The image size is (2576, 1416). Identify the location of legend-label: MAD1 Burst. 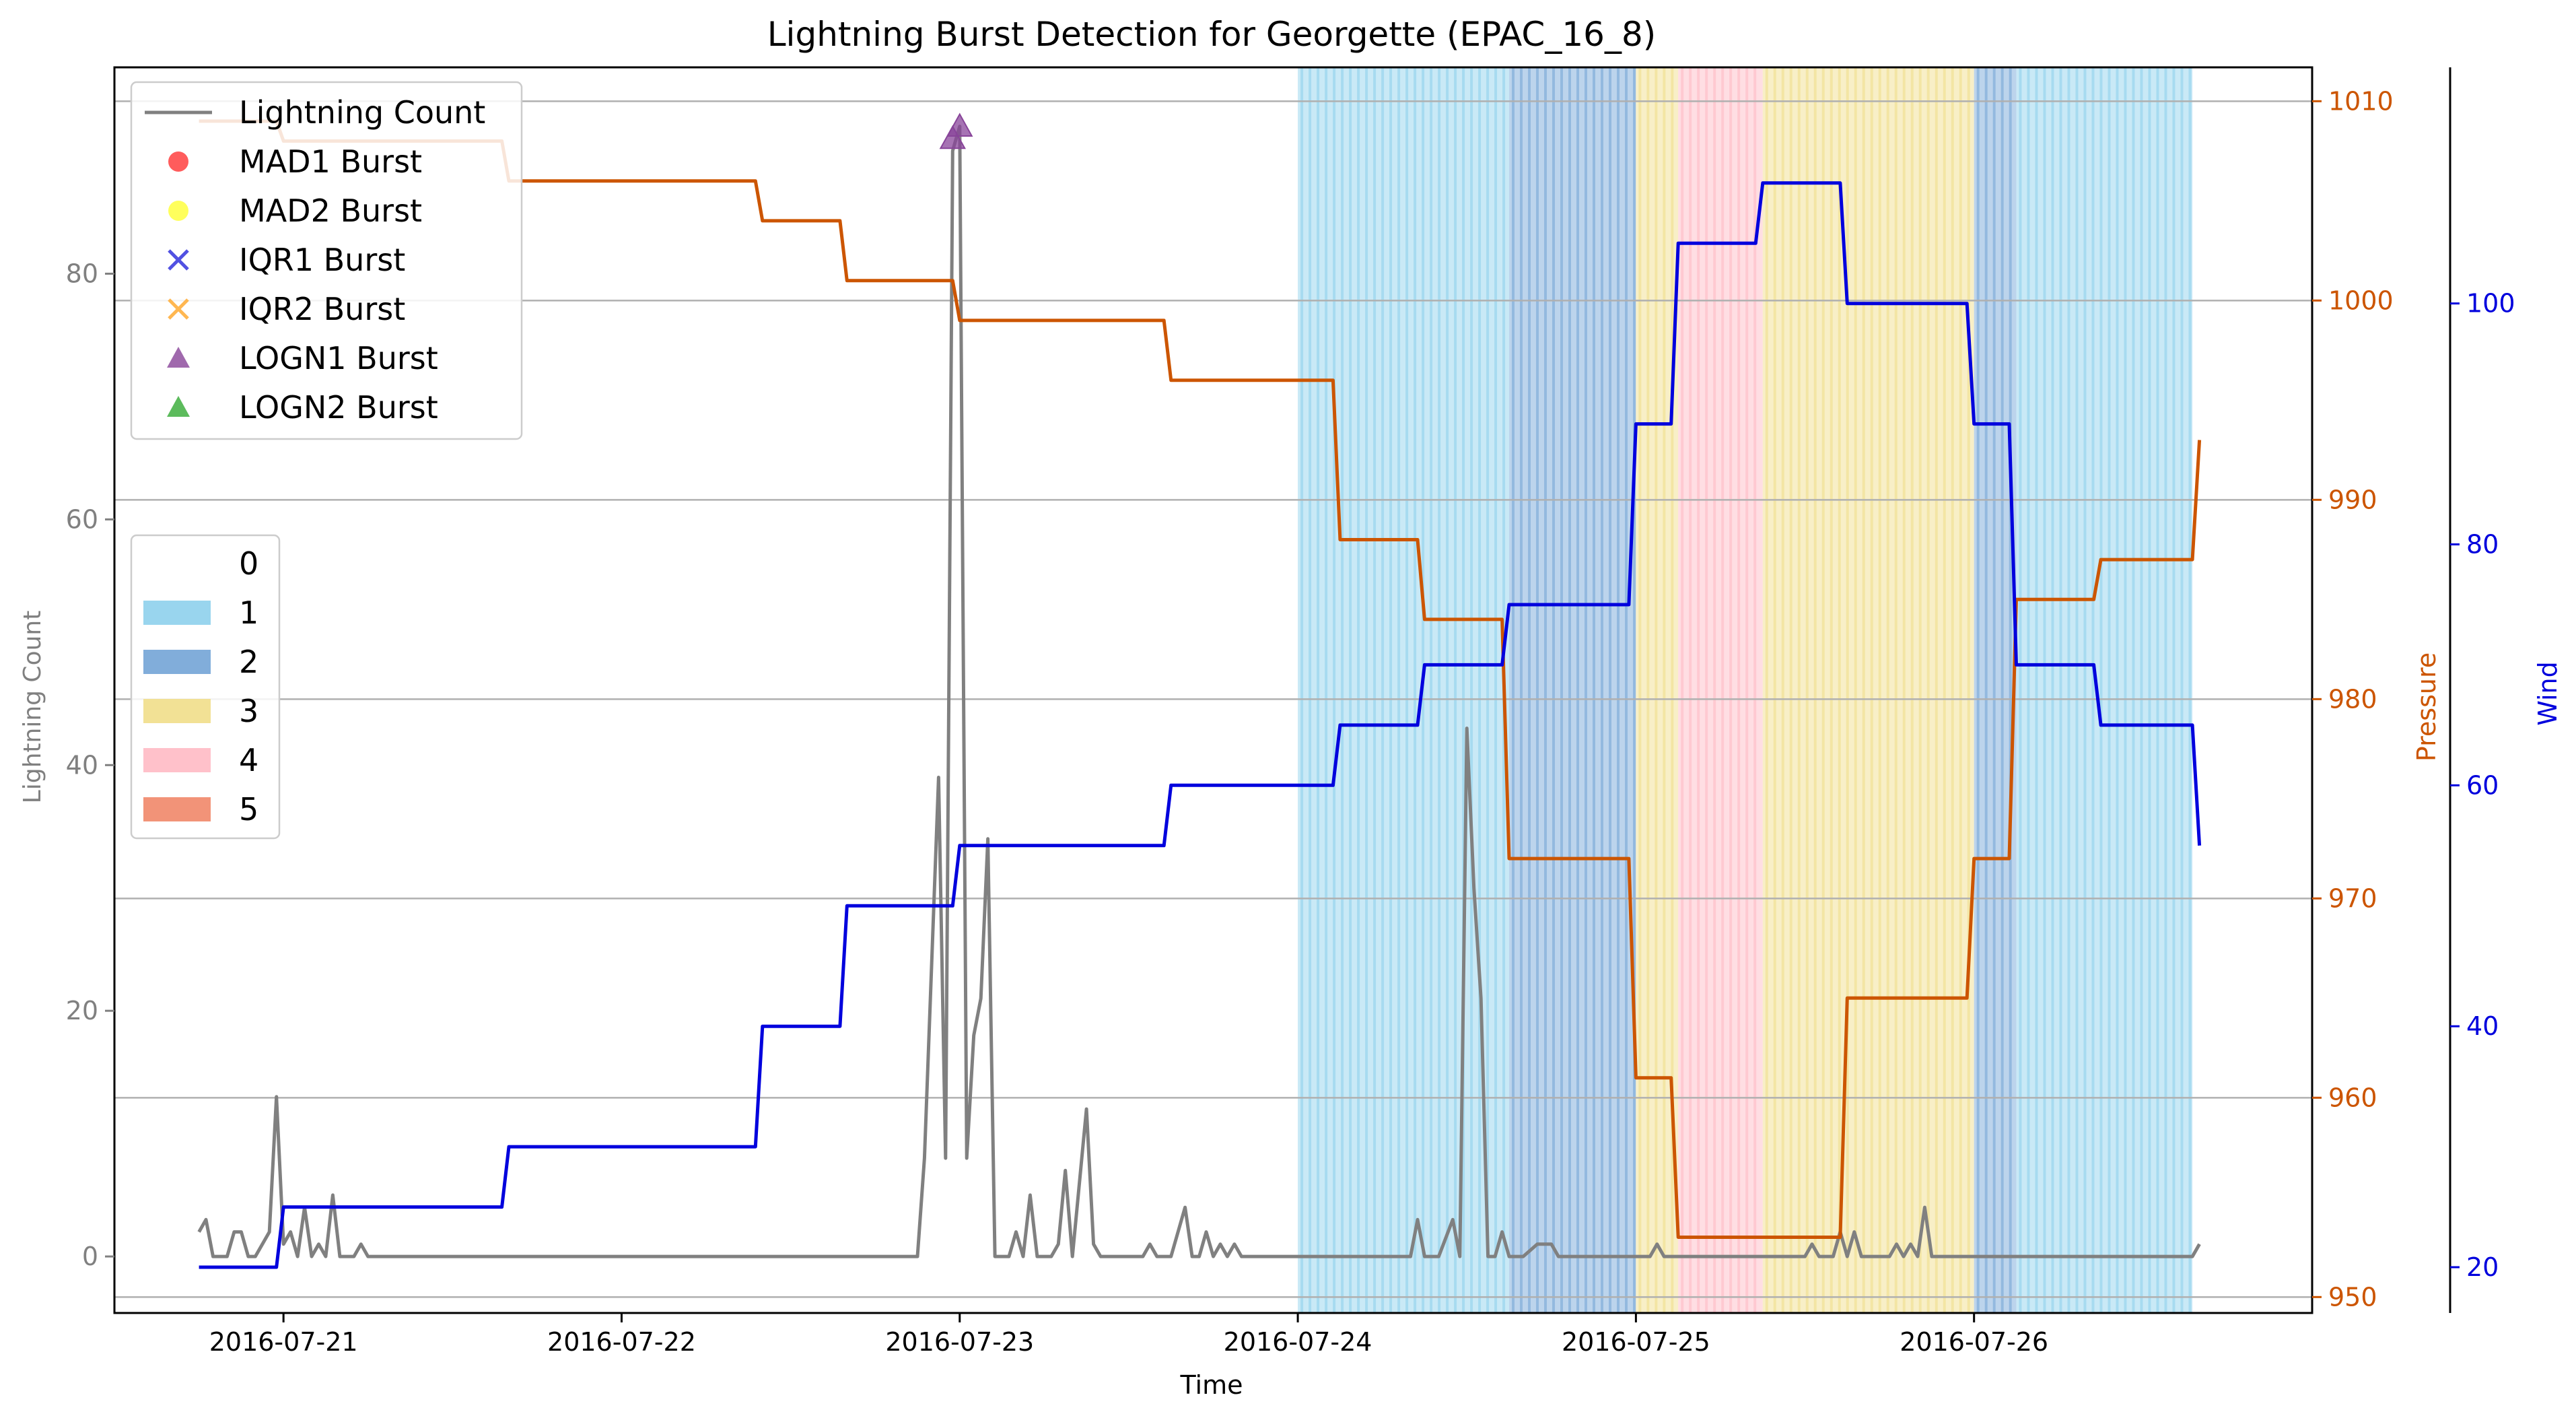
(330, 161).